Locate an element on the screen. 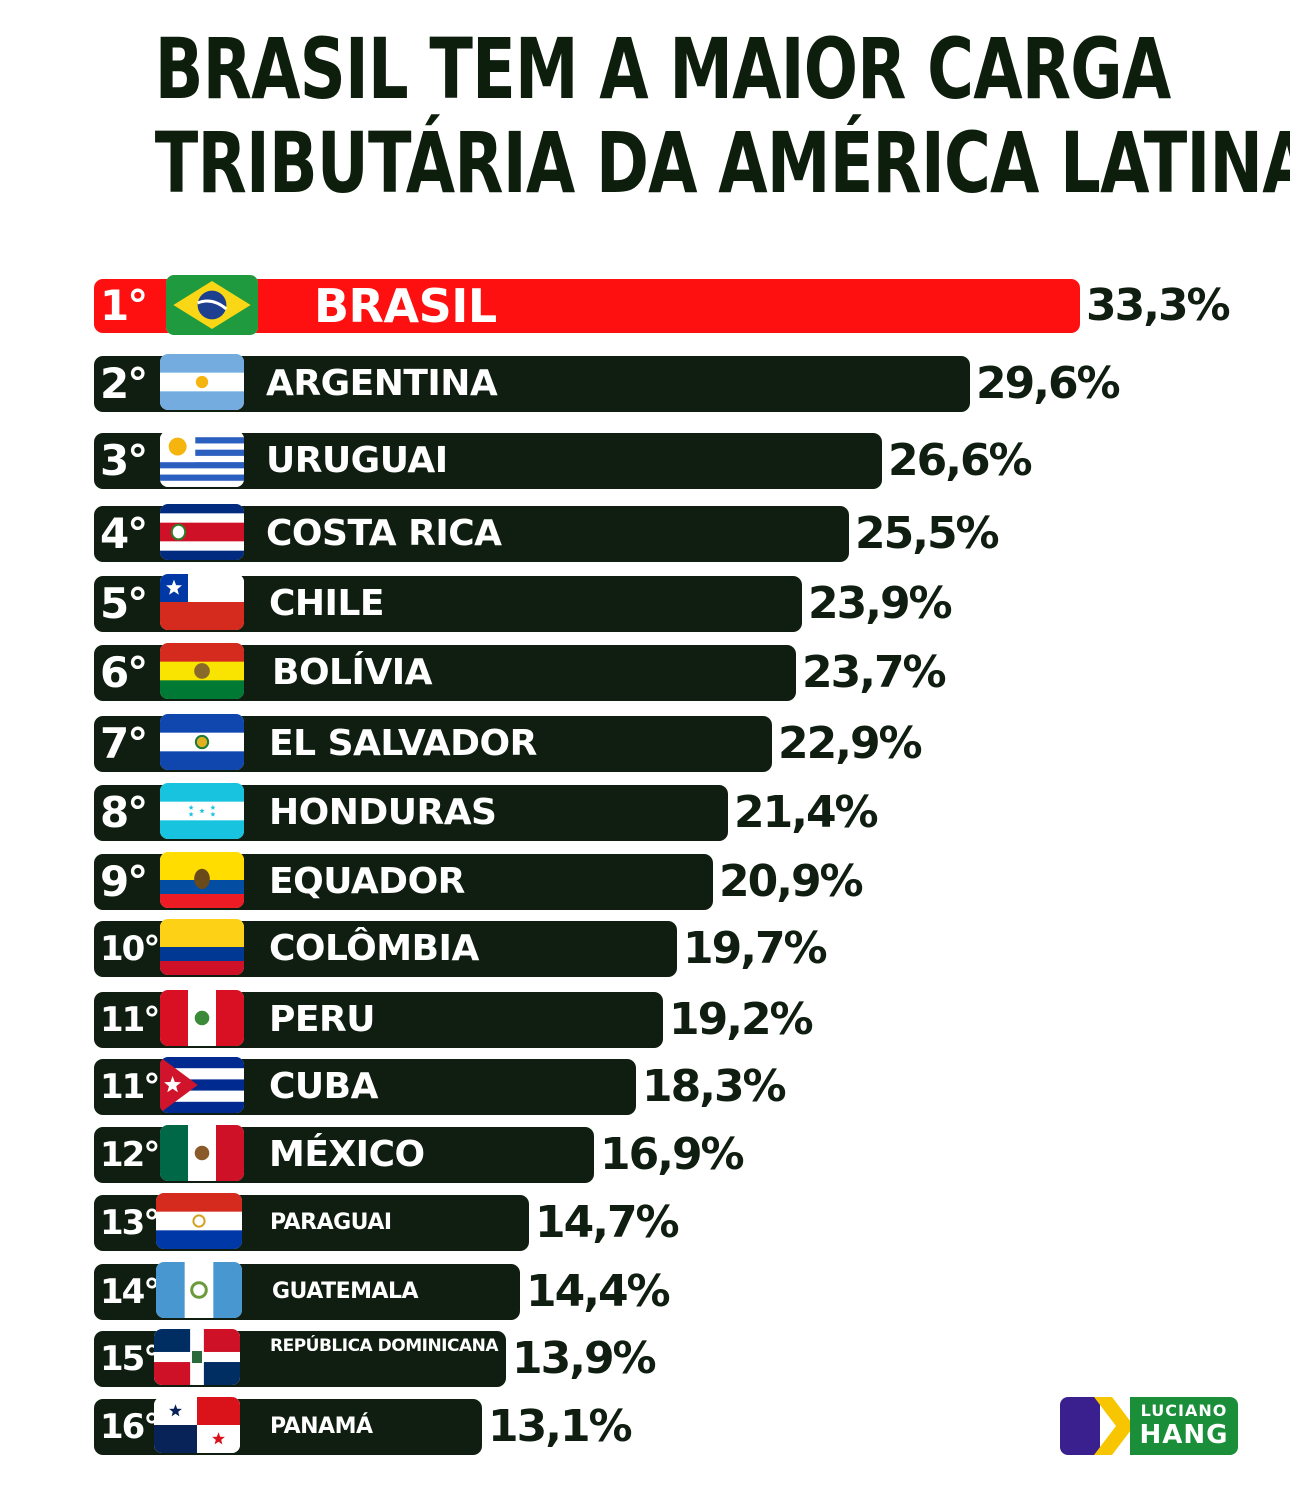 The height and width of the screenshot is (1495, 1290). rank-label: 14° is located at coordinates (130, 1292).